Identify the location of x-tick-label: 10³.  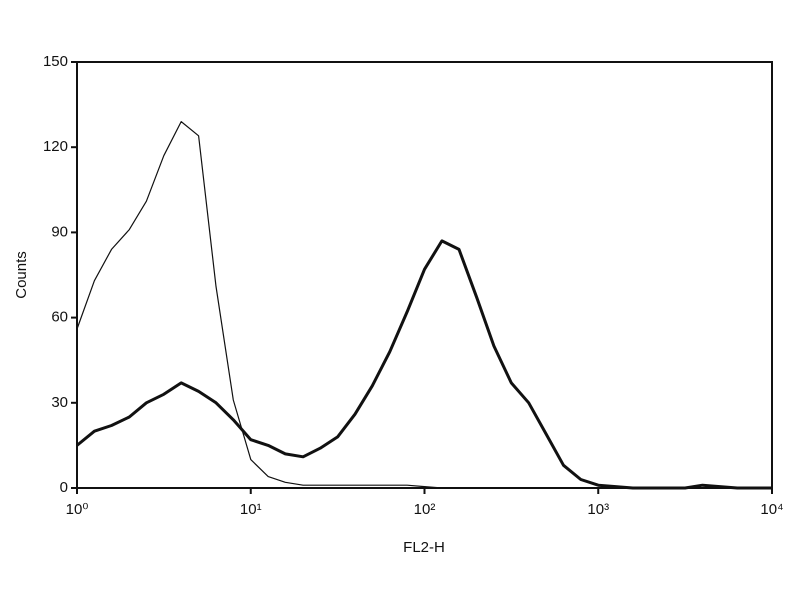
(598, 509).